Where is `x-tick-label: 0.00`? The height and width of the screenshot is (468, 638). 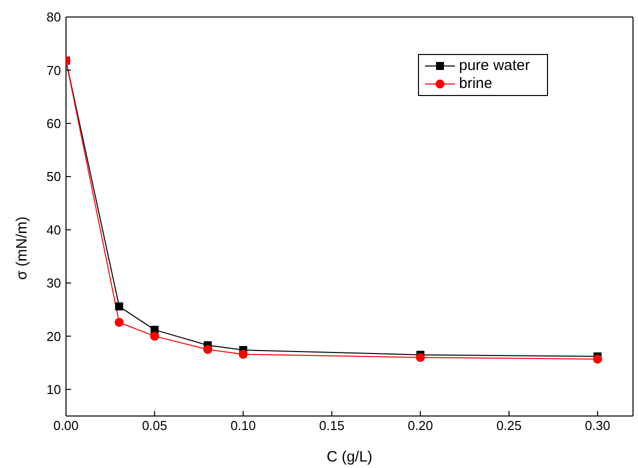
x-tick-label: 0.00 is located at coordinates (66, 426).